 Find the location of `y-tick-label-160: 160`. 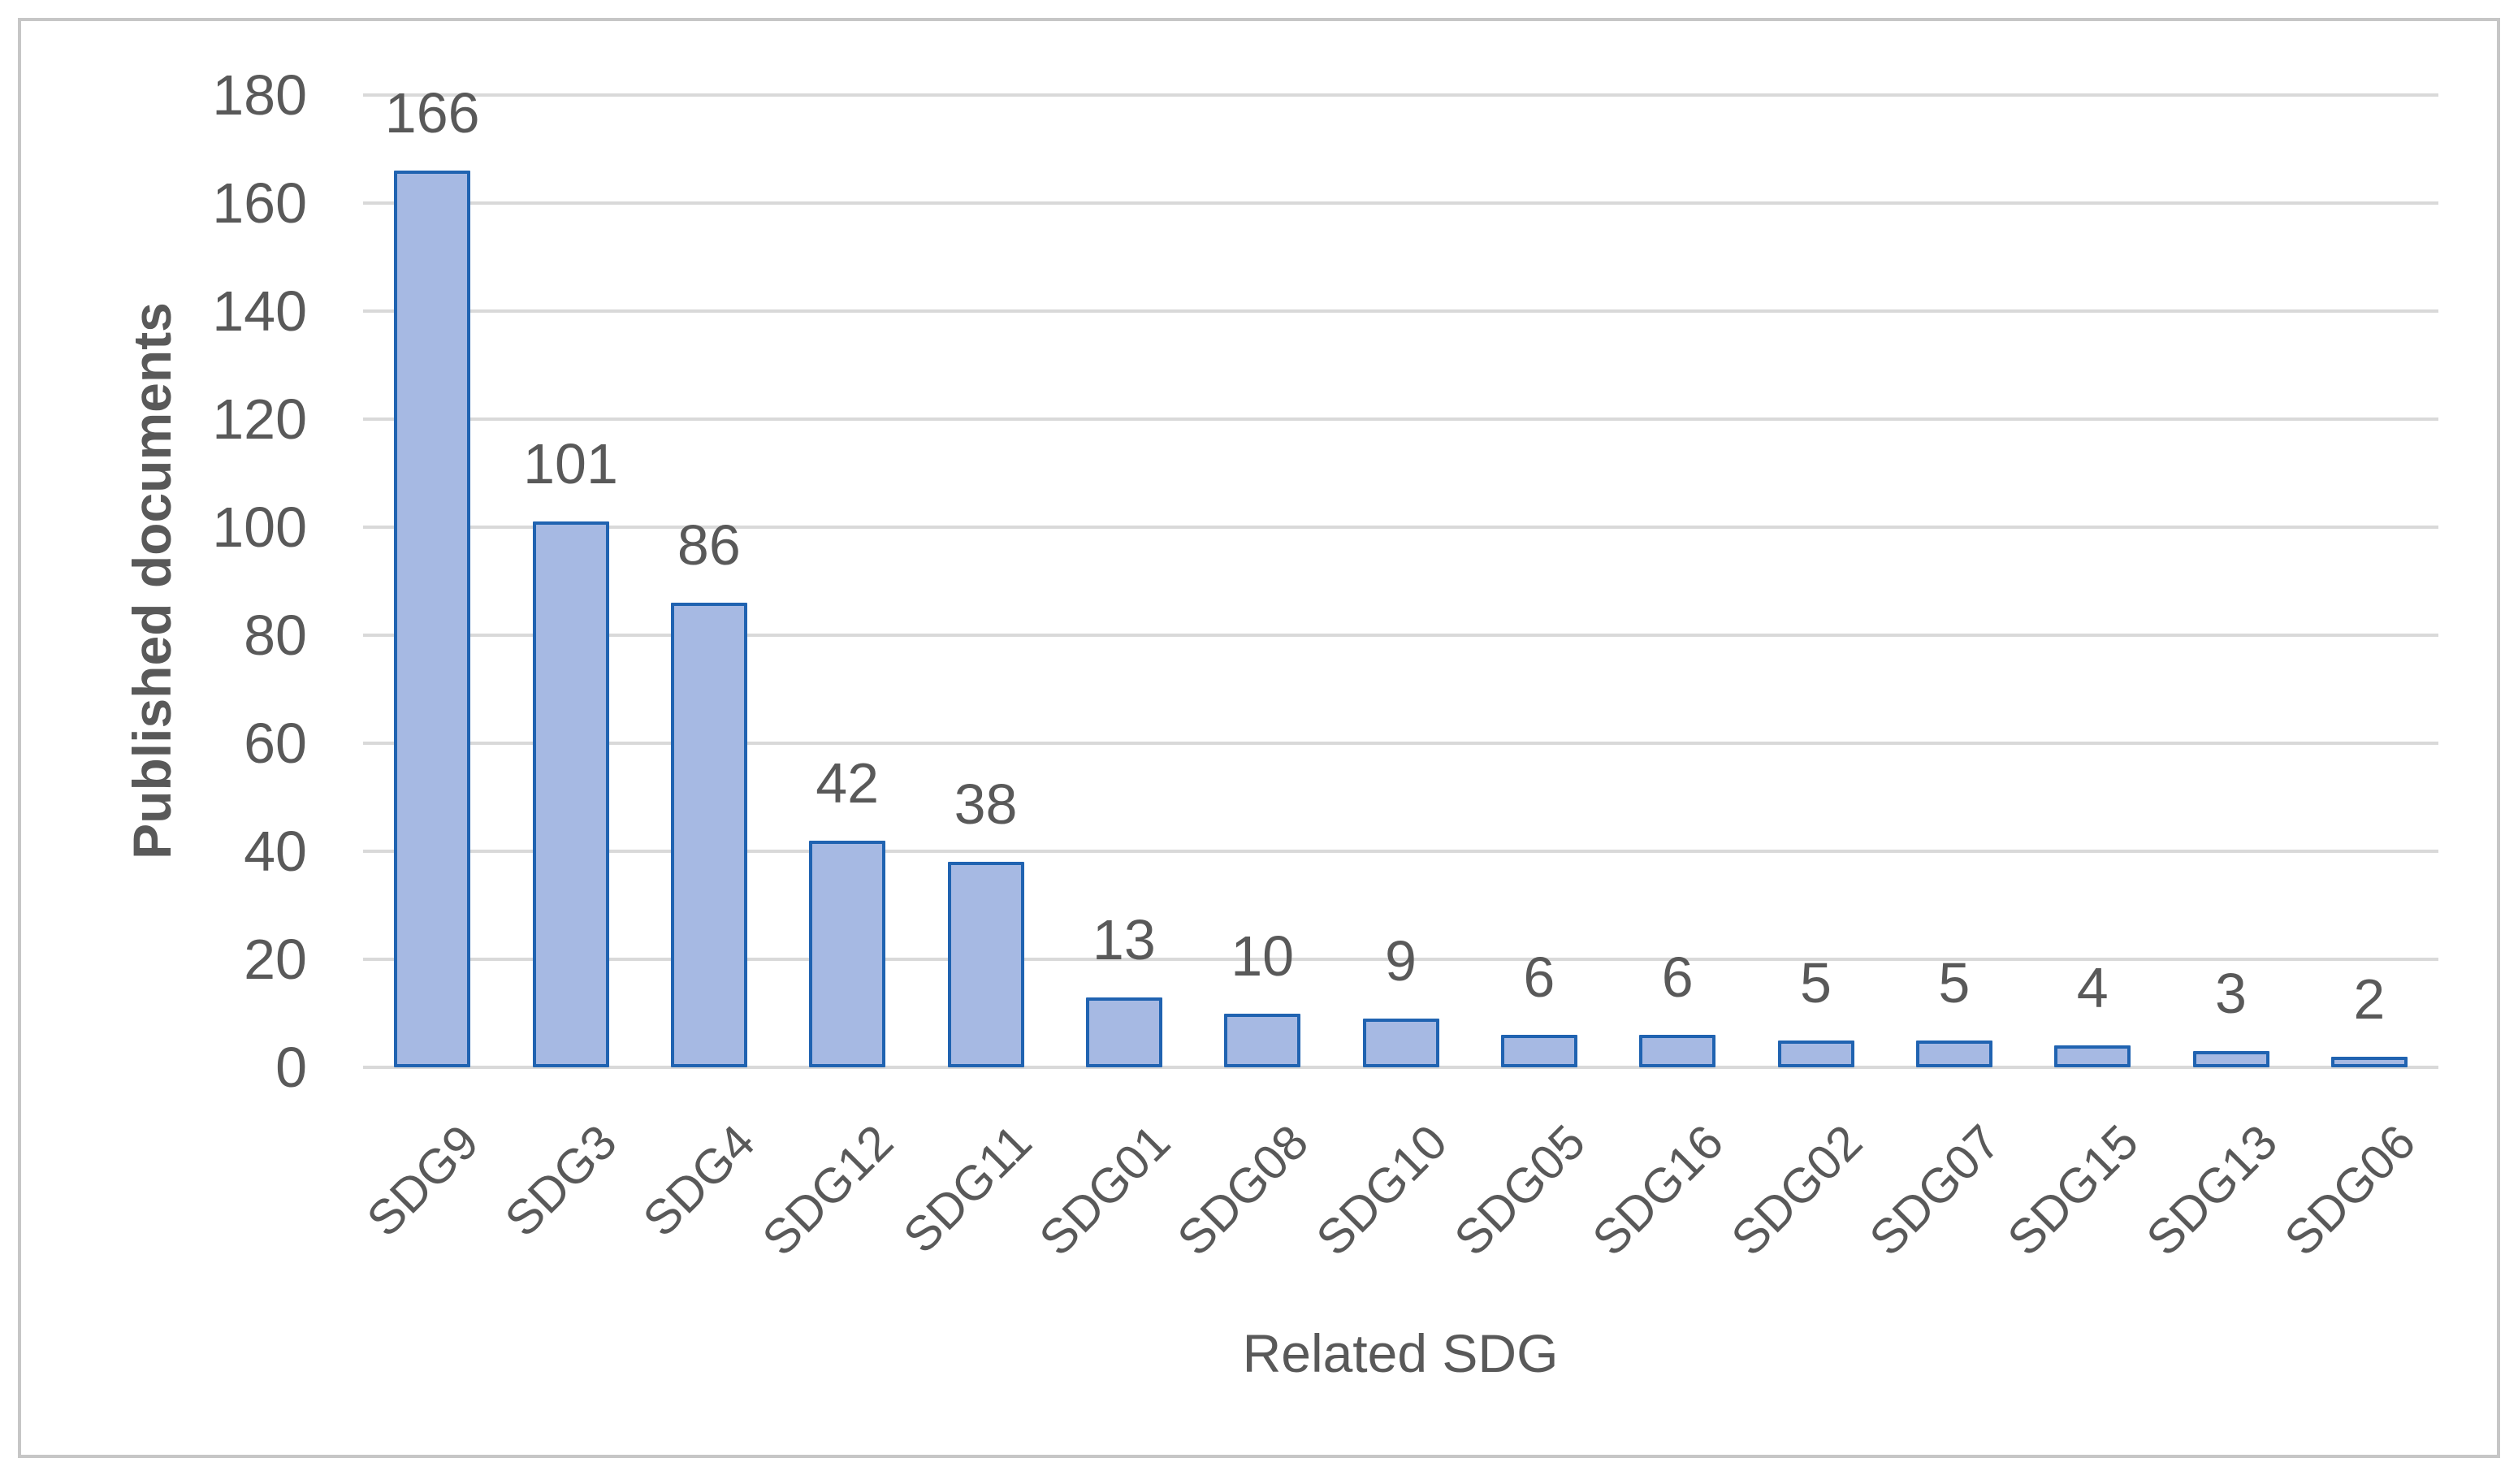

y-tick-label-160: 160 is located at coordinates (259, 203).